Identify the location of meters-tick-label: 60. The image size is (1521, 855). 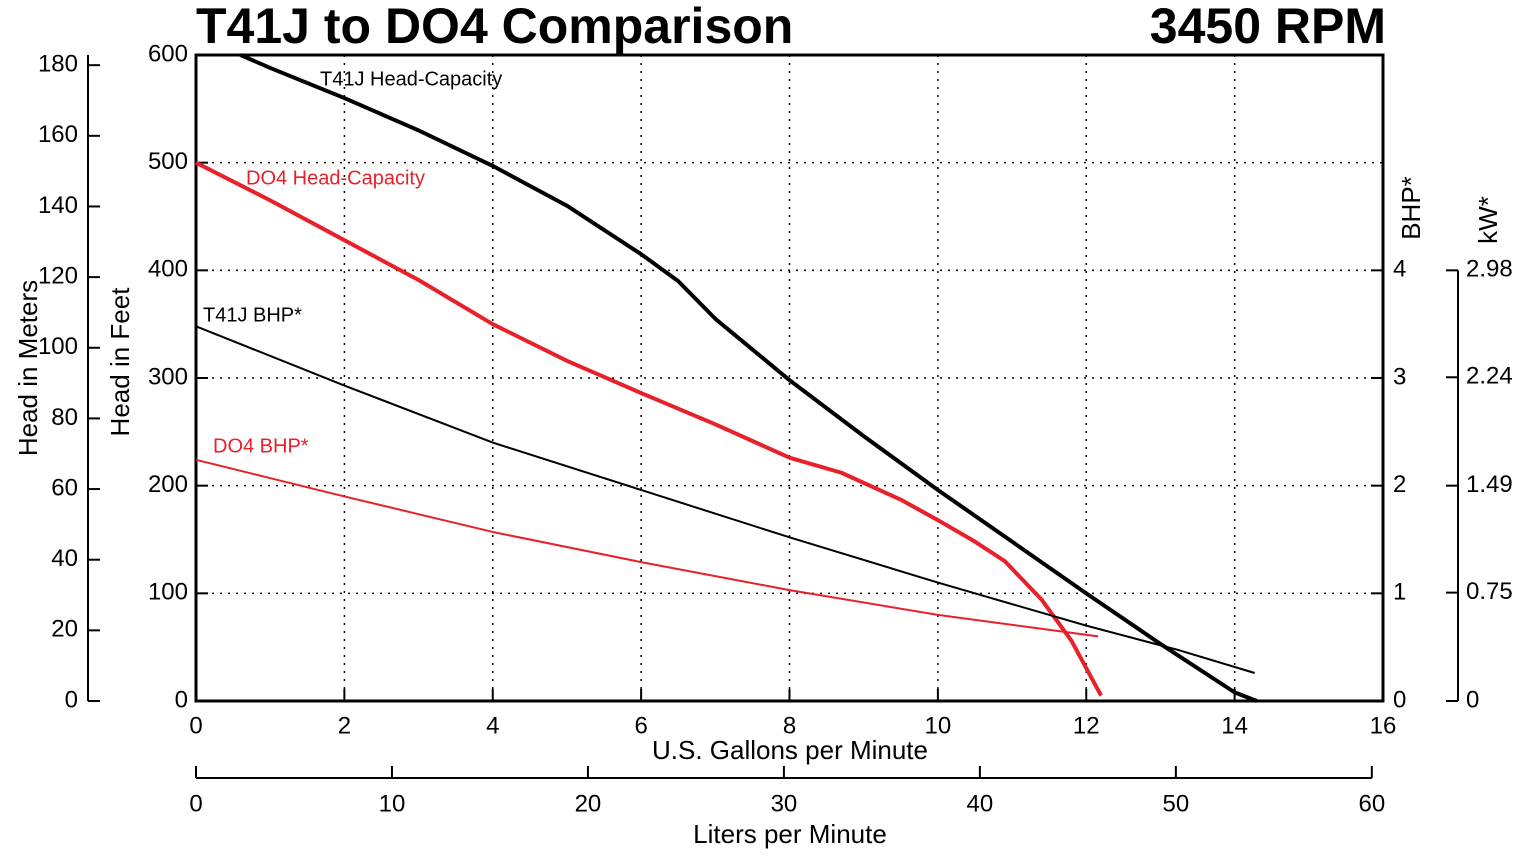
(64, 487).